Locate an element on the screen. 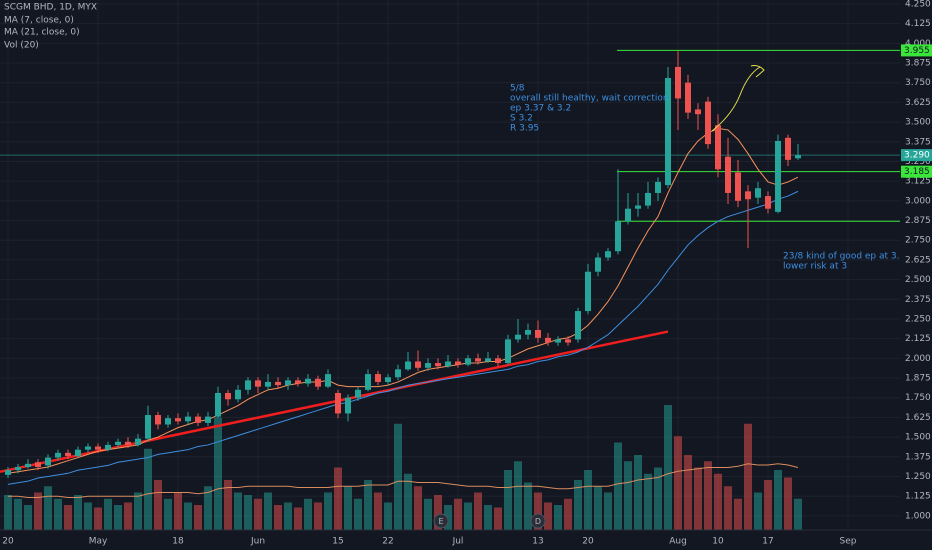 This screenshot has width=932, height=550. y-tick-label: 2.625 is located at coordinates (918, 260).